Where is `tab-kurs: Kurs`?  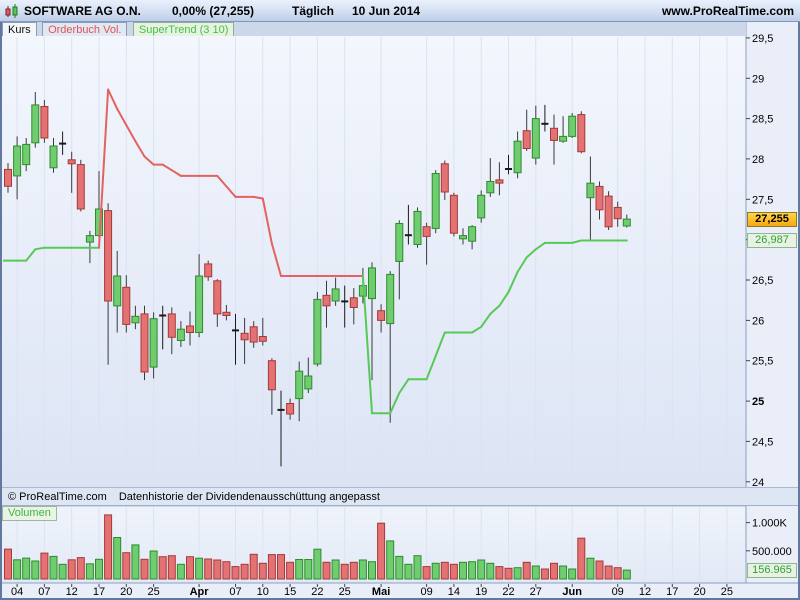 tab-kurs: Kurs is located at coordinates (19, 29).